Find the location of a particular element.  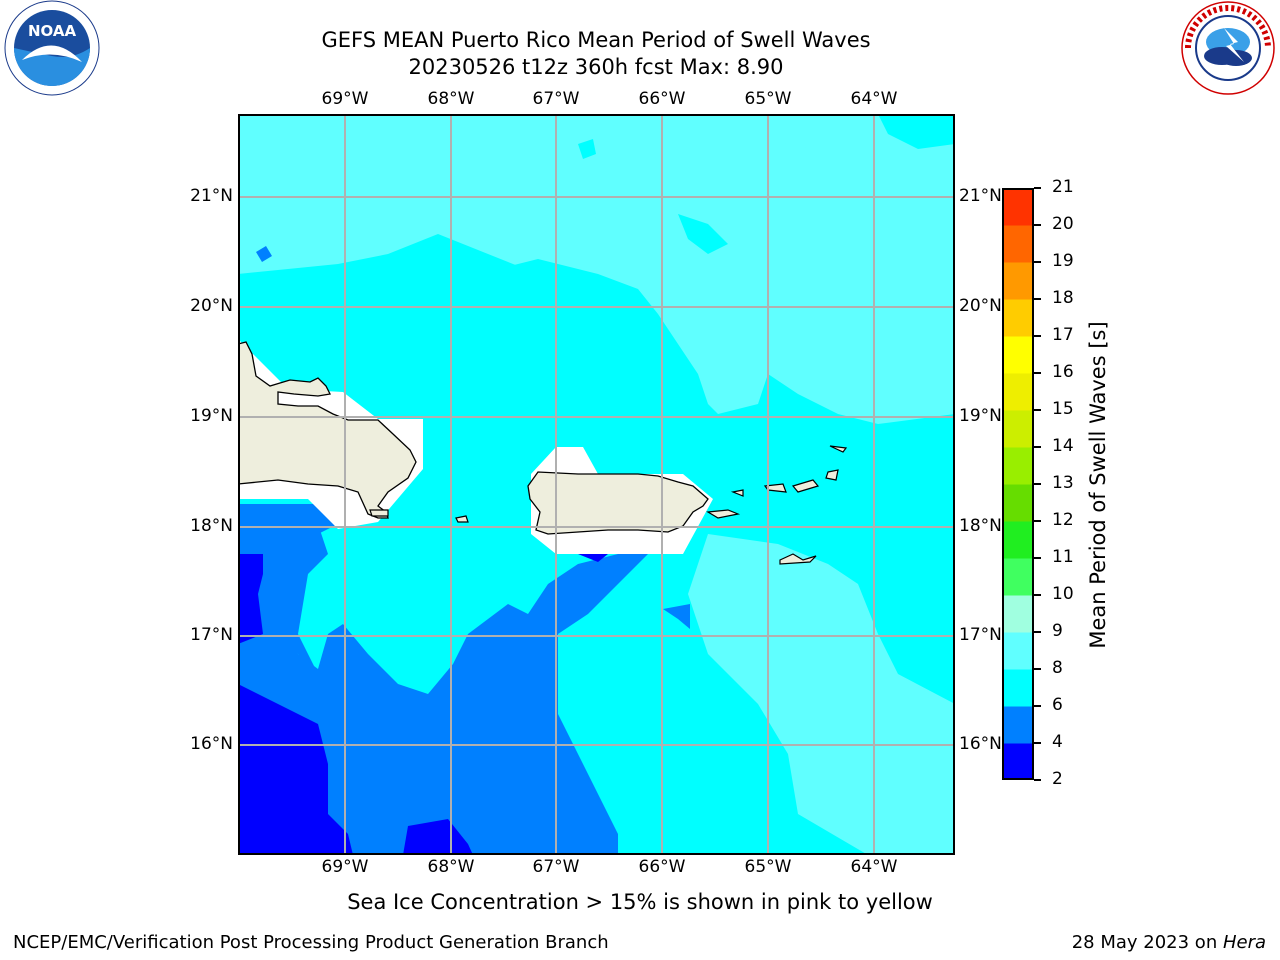

right-lat-tick: 17°N is located at coordinates (980, 635).